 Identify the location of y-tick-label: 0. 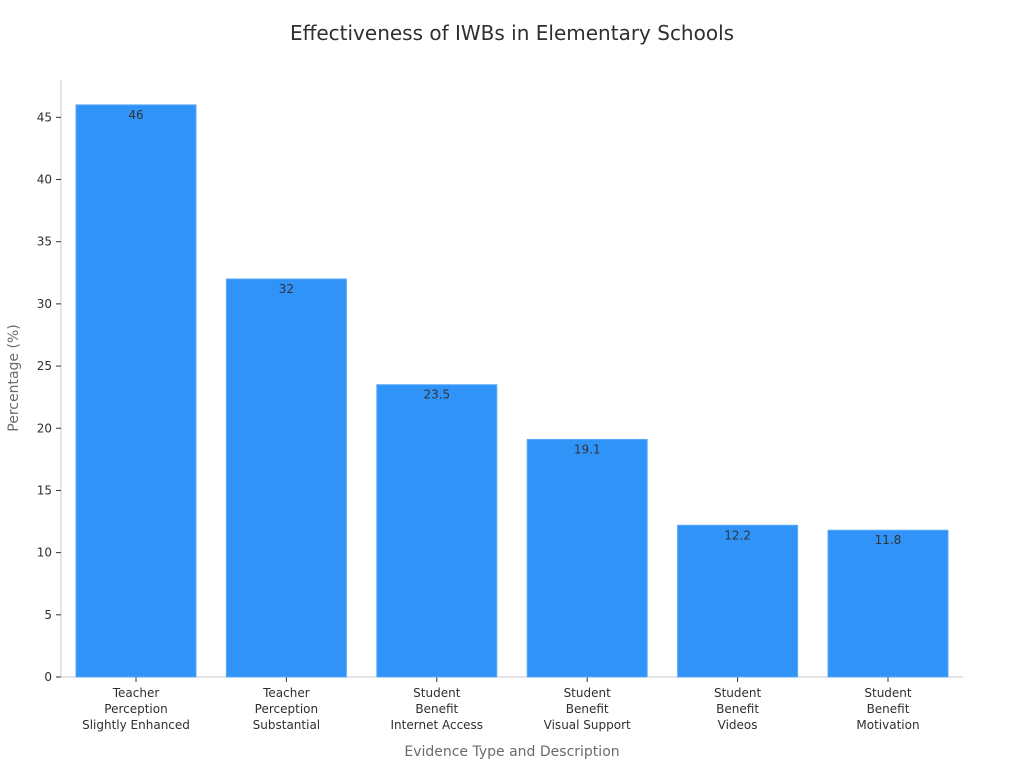
(48, 677).